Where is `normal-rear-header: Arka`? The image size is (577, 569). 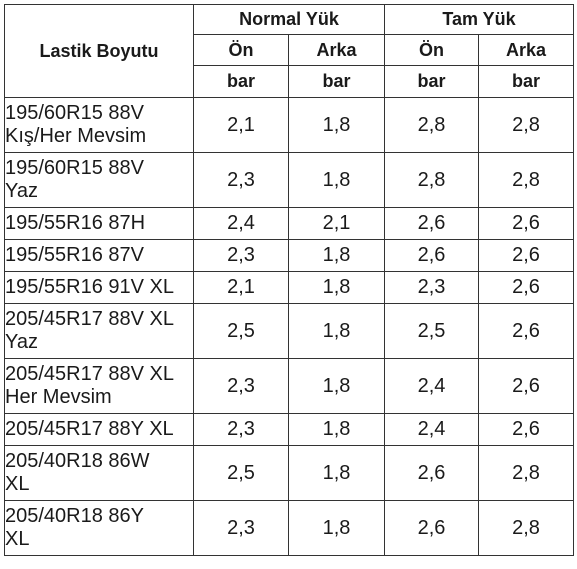
normal-rear-header: Arka is located at coordinates (336, 50).